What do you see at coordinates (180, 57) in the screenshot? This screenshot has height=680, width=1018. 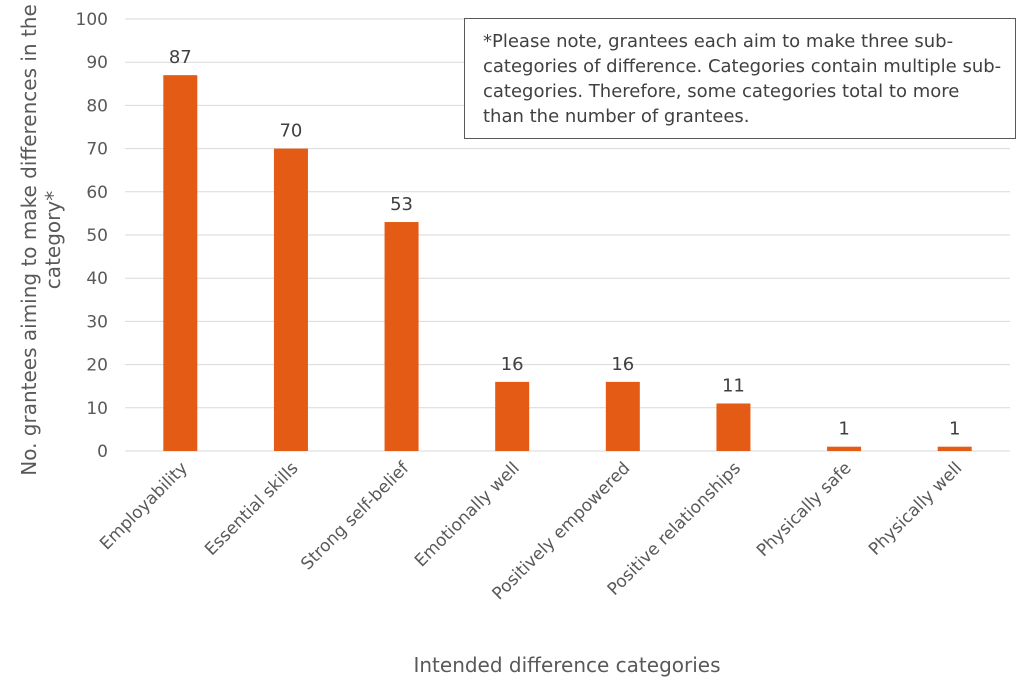 I see `data-label: 87` at bounding box center [180, 57].